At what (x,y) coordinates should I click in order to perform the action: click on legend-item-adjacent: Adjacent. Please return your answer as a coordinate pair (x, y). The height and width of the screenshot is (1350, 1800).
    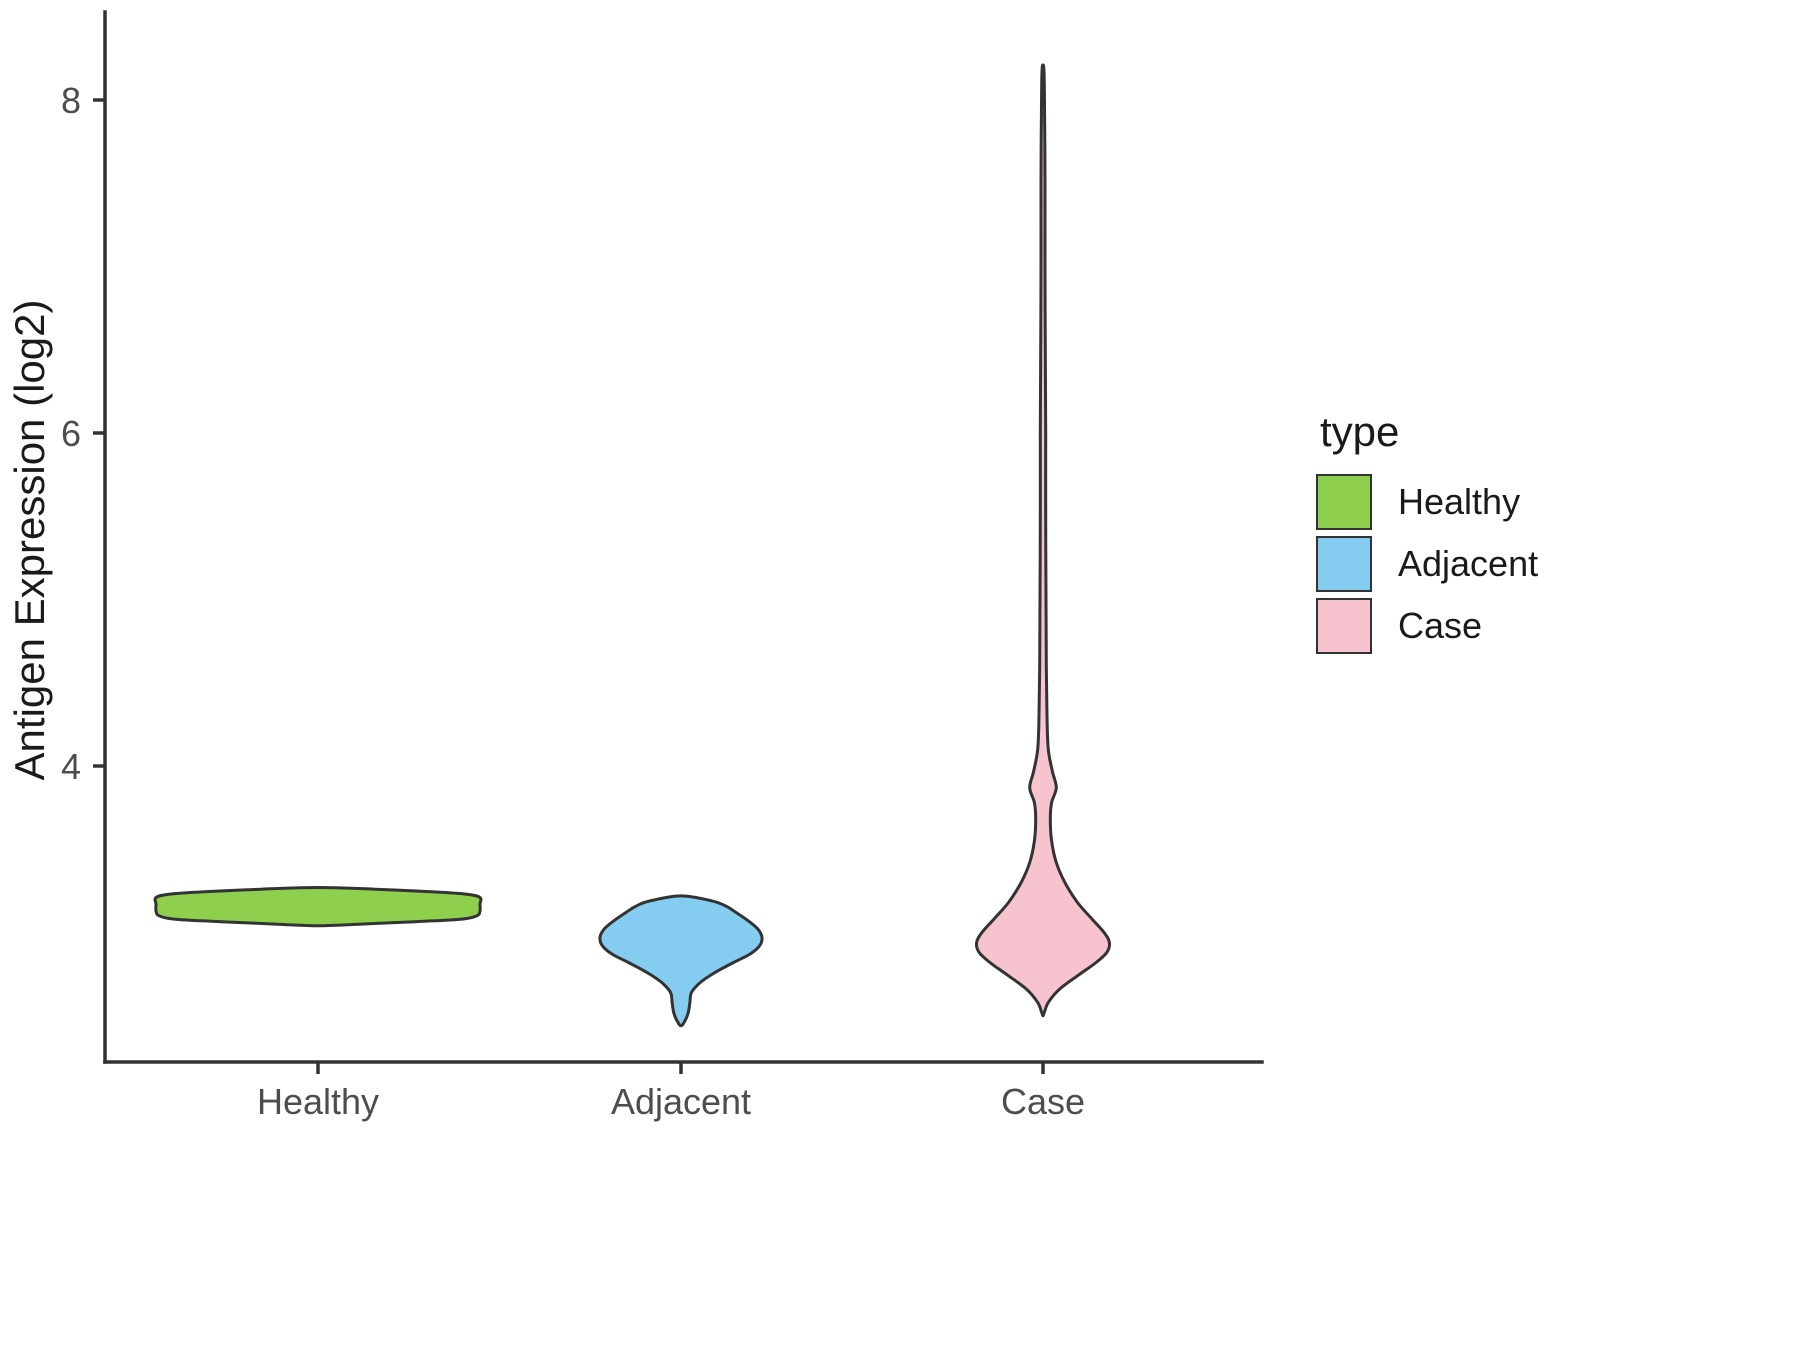
    Looking at the image, I should click on (1427, 564).